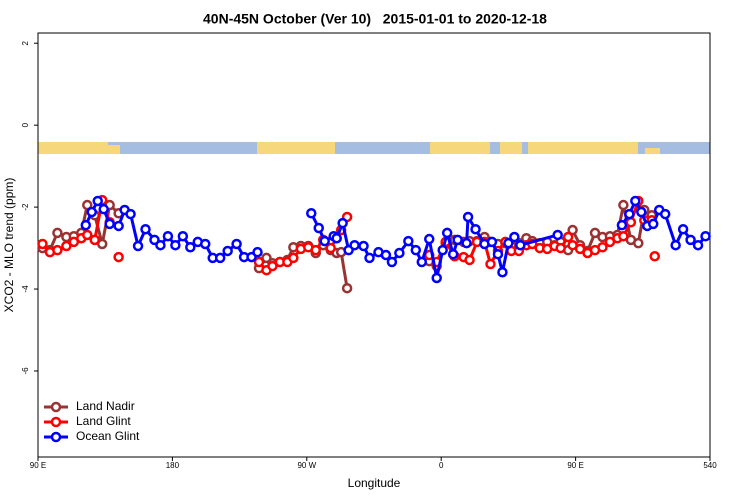  What do you see at coordinates (9, 245) in the screenshot?
I see `y-axis-label: XCO2 - MLO trend (ppm)` at bounding box center [9, 245].